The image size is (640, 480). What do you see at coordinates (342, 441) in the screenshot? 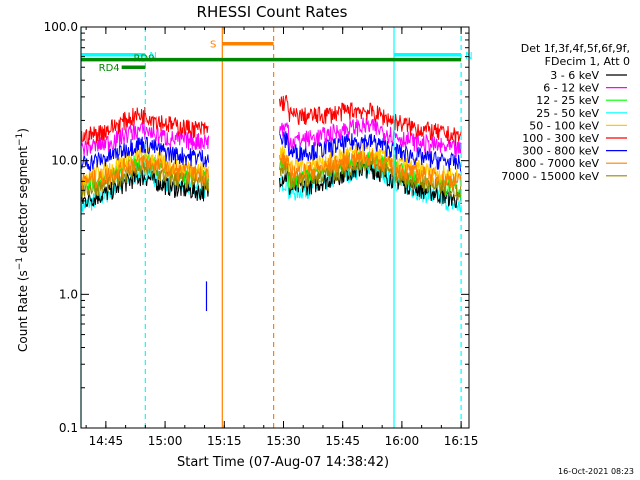
I see `x-tick-label: 15:45` at bounding box center [342, 441].